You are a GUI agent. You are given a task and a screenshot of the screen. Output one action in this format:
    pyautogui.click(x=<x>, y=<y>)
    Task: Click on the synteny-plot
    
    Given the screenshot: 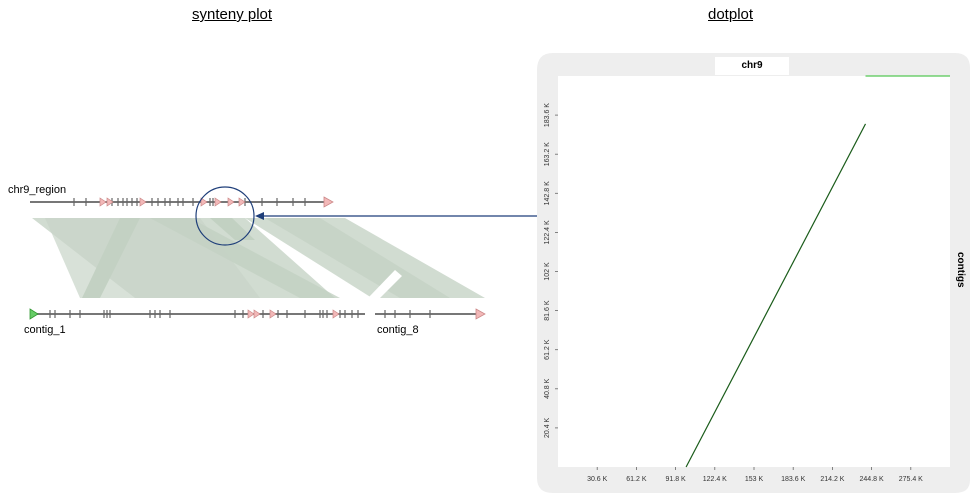 What is the action you would take?
    pyautogui.click(x=257, y=253)
    